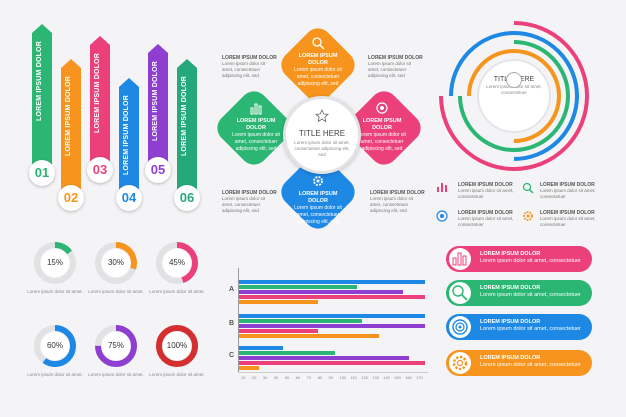 Image resolution: width=626 pixels, height=417 pixels. I want to click on donut-value: 30%, so click(115, 262).